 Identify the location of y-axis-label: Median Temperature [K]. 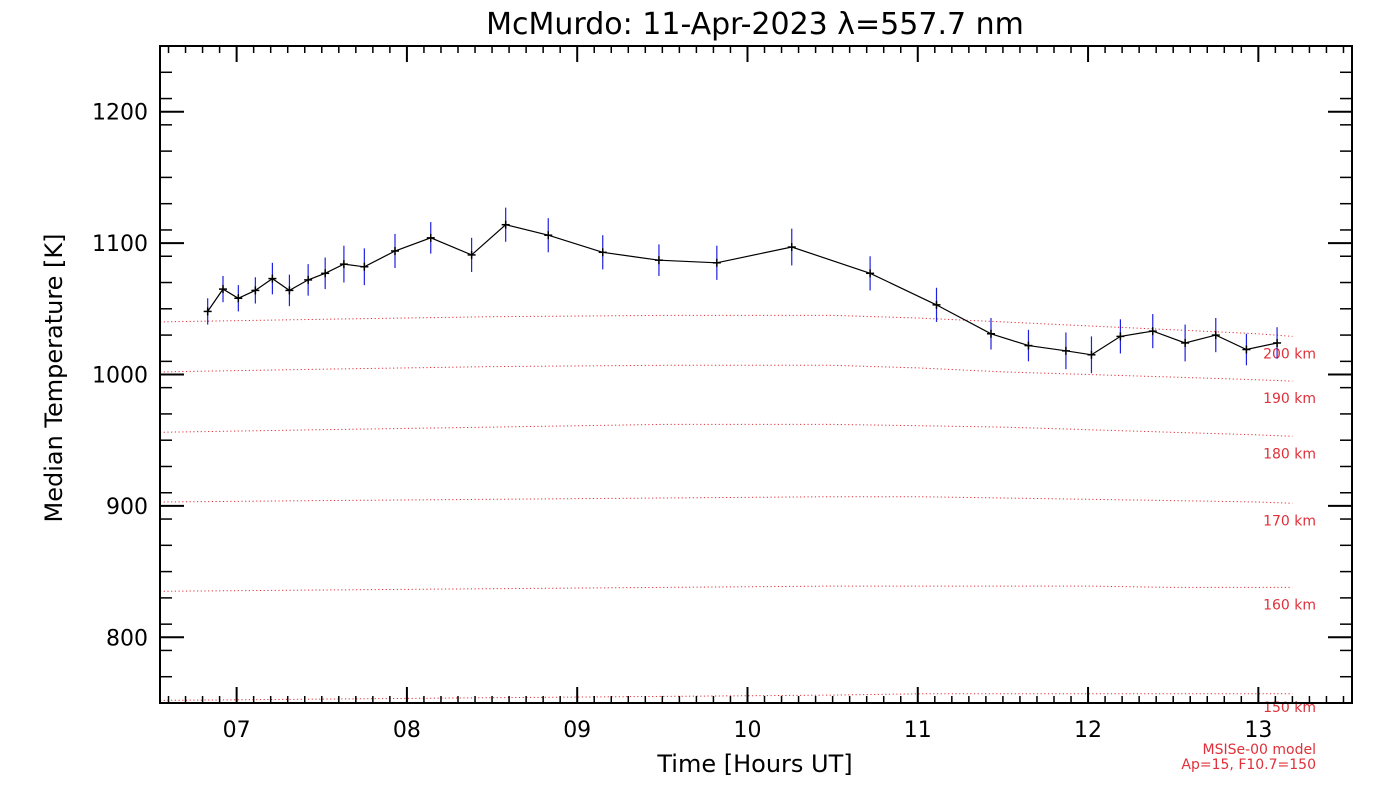
(54, 377).